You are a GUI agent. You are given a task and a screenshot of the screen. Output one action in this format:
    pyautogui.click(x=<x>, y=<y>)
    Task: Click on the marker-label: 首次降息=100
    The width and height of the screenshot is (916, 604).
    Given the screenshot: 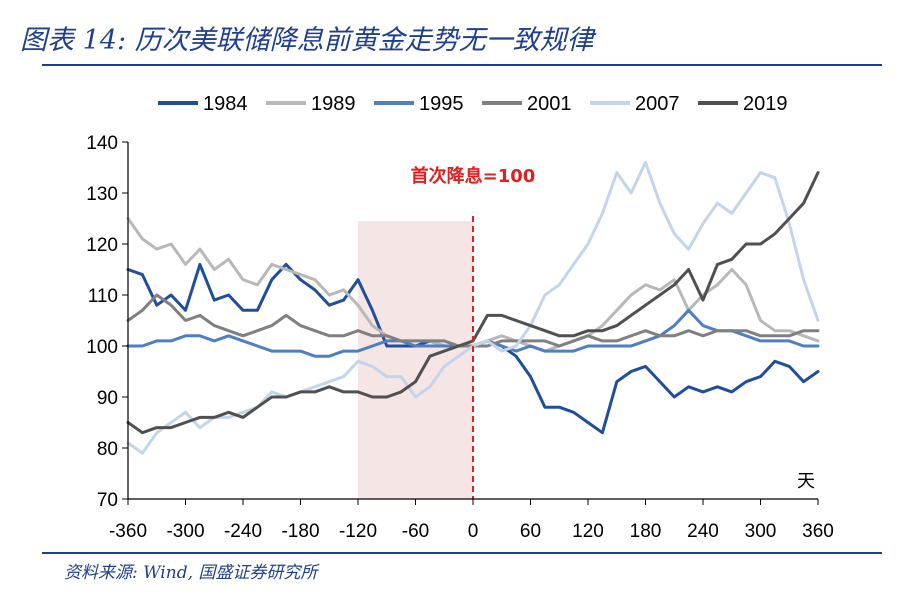 What is the action you would take?
    pyautogui.click(x=473, y=176)
    